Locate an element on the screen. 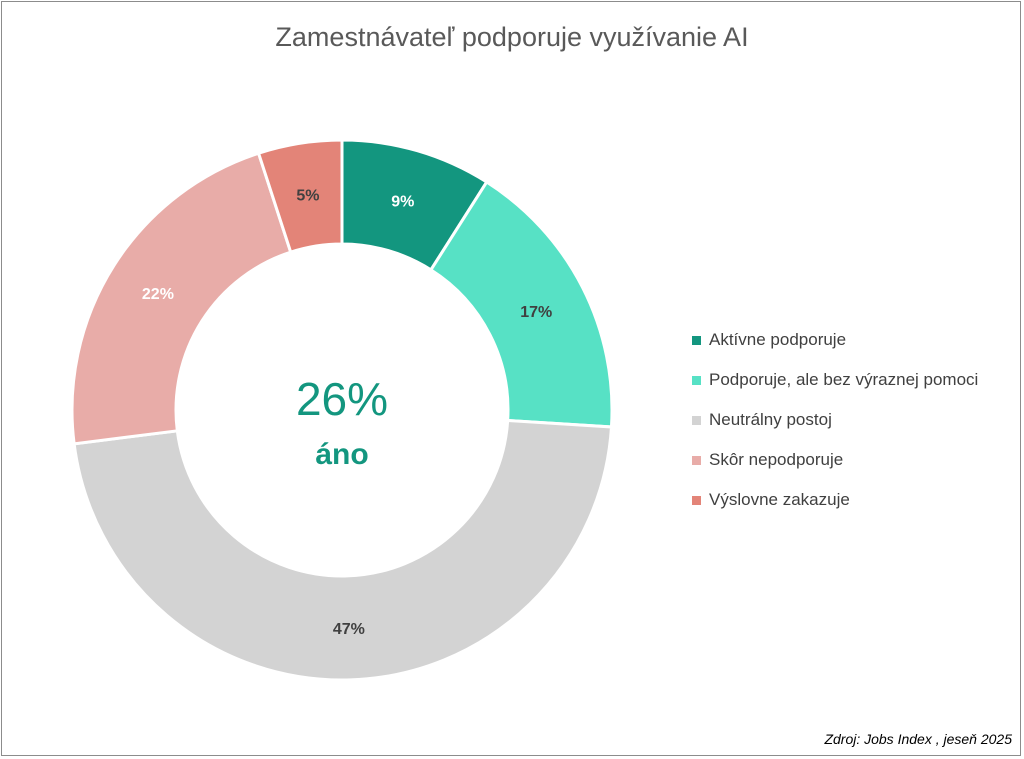  center-value: 26% is located at coordinates (342, 399).